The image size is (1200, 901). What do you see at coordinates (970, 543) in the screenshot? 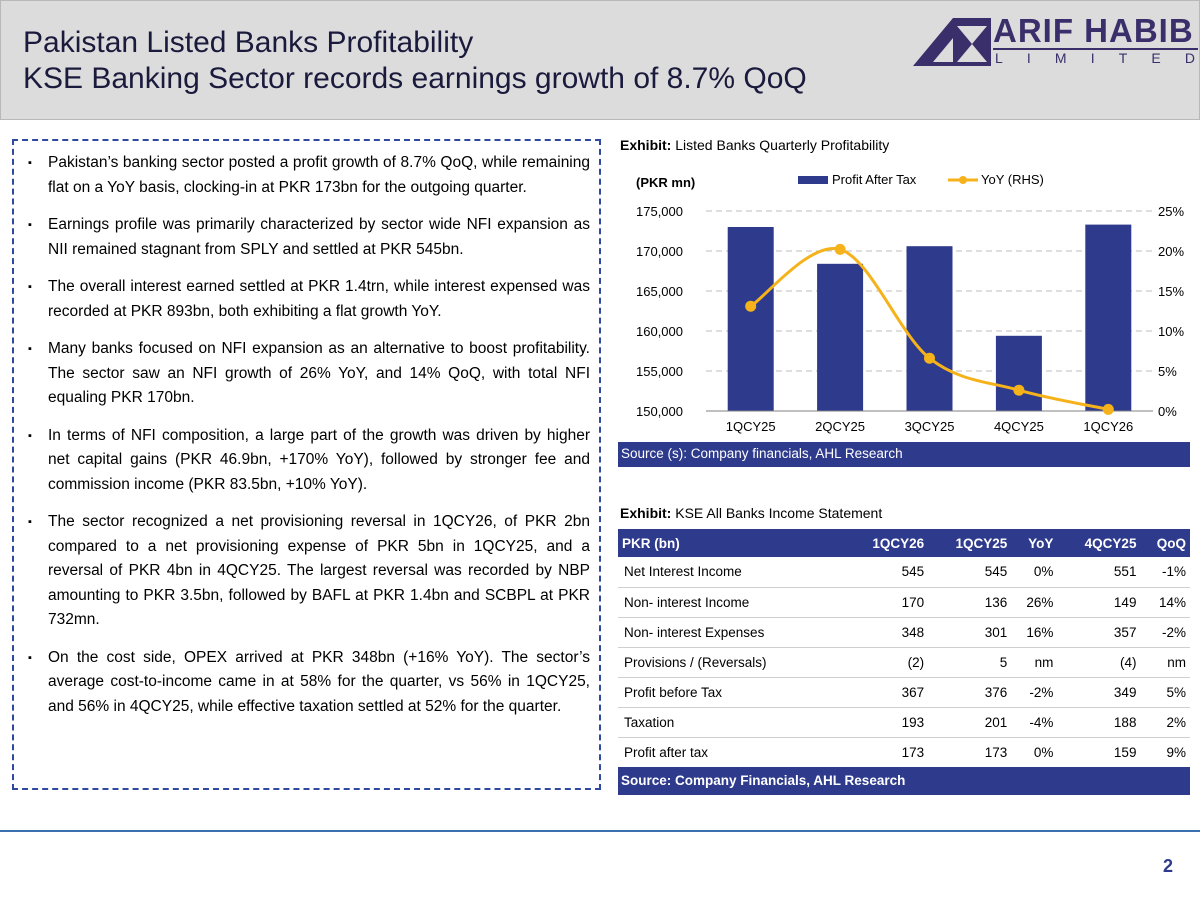
I see `table-column-header: 1QCY25` at bounding box center [970, 543].